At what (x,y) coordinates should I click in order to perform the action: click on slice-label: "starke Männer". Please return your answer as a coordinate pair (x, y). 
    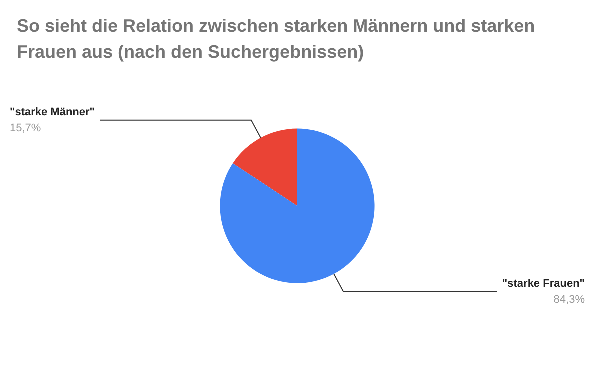
    Looking at the image, I should click on (53, 112).